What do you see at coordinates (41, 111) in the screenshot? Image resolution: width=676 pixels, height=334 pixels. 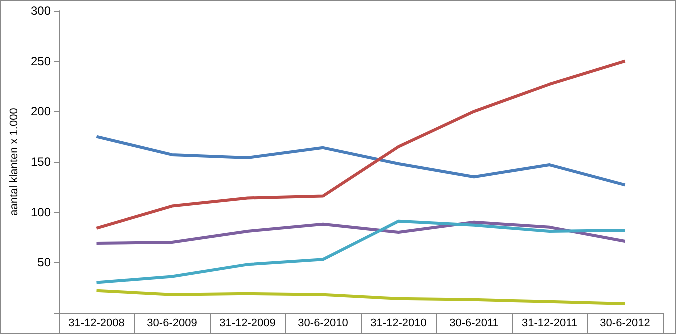 I see `y-tick-label: 200` at bounding box center [41, 111].